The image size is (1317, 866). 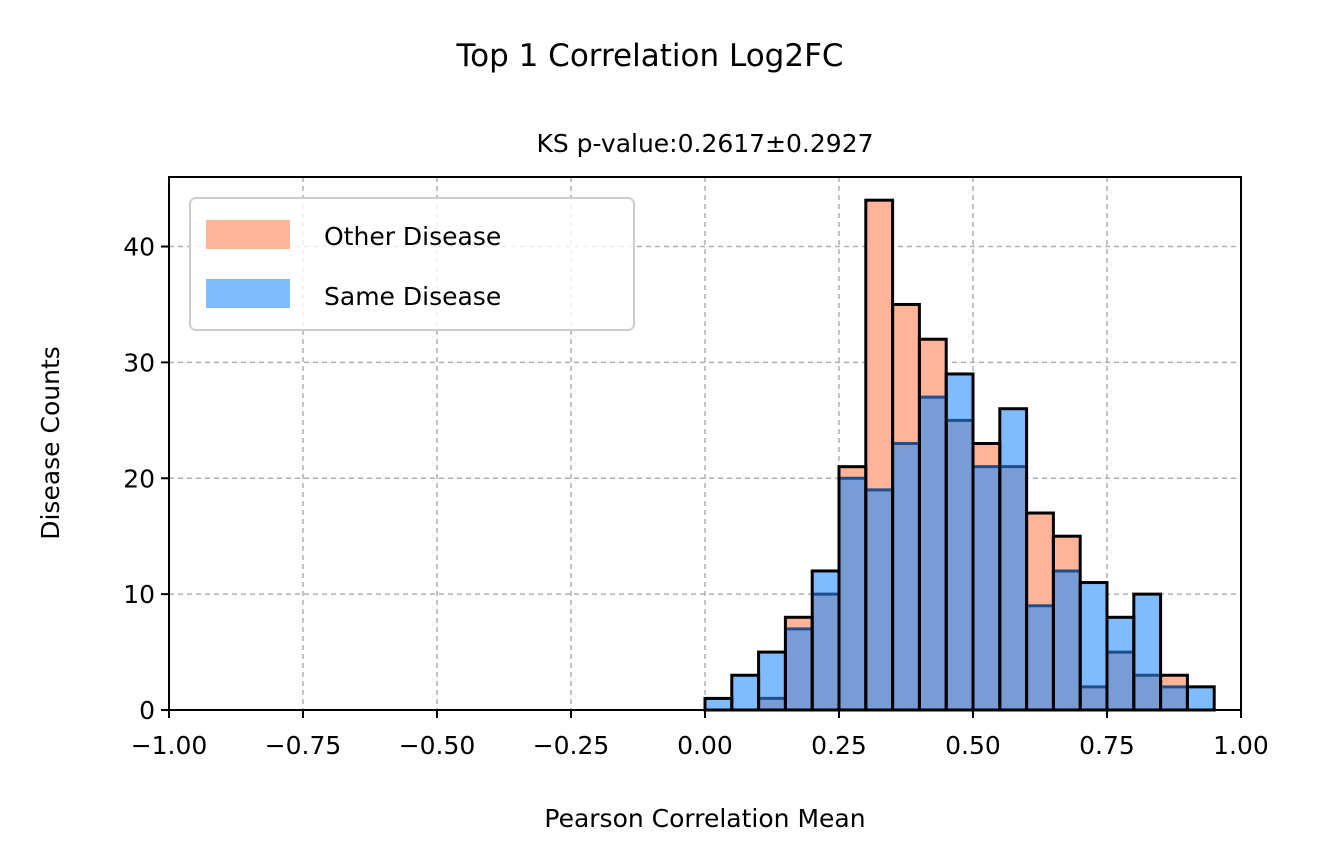 What do you see at coordinates (139, 594) in the screenshot?
I see `y-tick-label: 10` at bounding box center [139, 594].